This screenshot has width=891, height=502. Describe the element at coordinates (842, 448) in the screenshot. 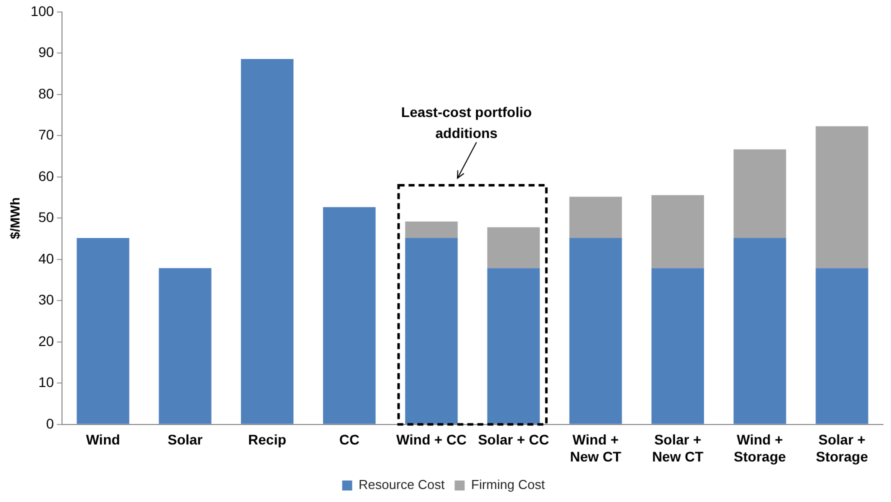

I see `x-tick-label: Solar + Storage` at that location.